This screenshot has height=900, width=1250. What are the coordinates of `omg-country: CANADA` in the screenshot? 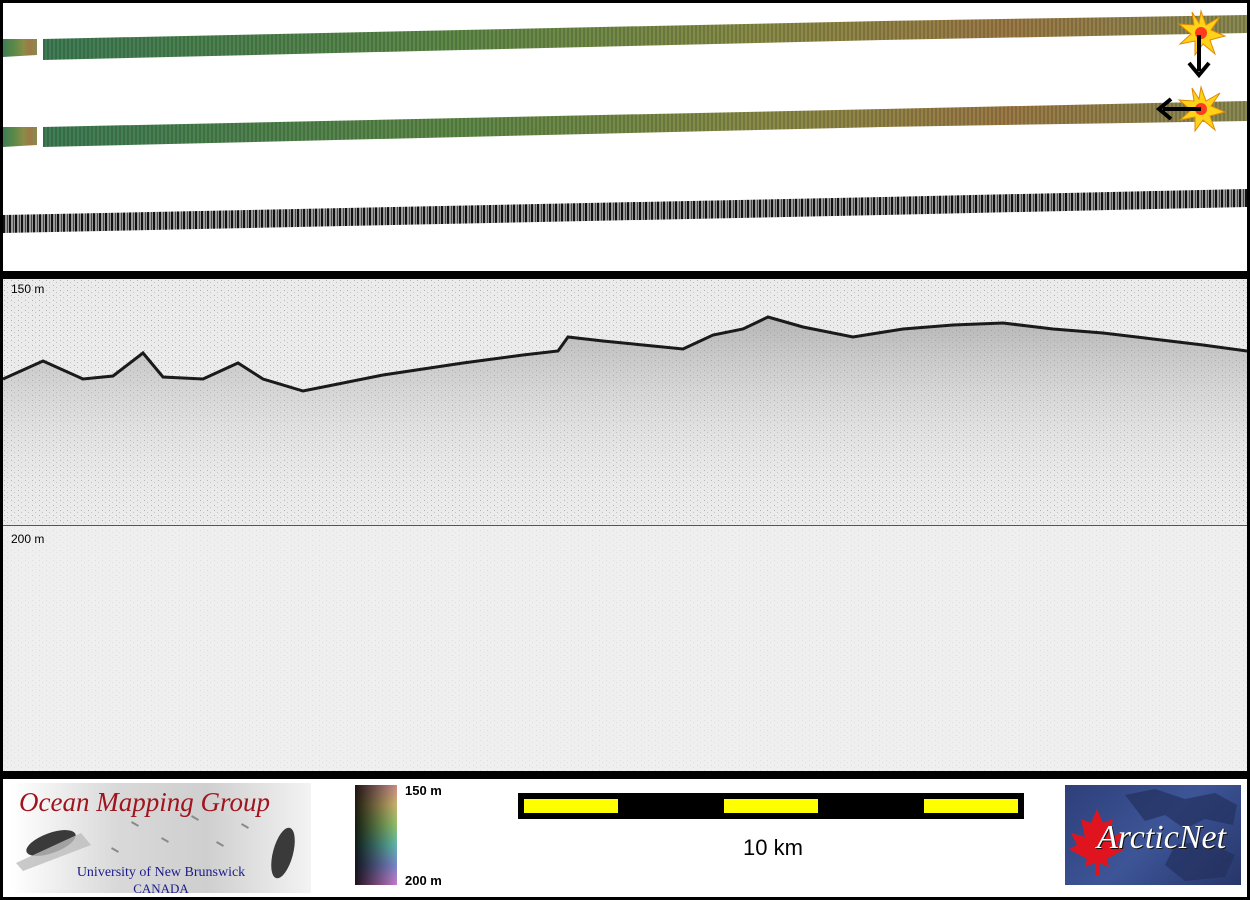 It's located at (161, 887).